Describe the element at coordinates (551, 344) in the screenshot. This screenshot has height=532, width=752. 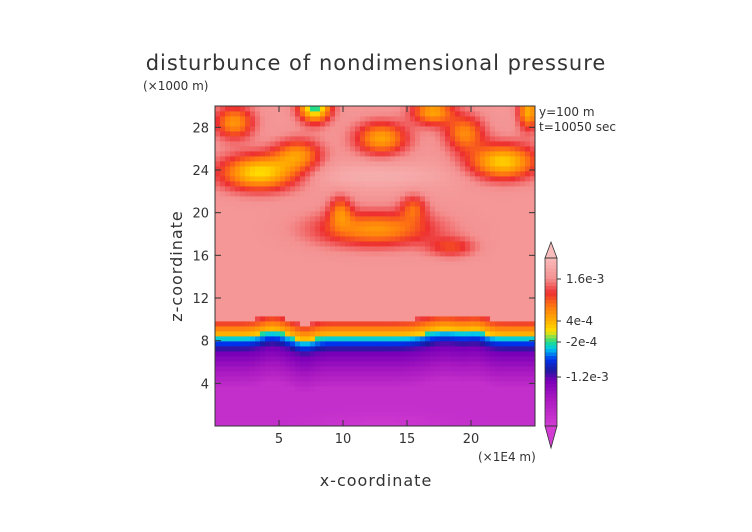
I see `colorbar-segment` at that location.